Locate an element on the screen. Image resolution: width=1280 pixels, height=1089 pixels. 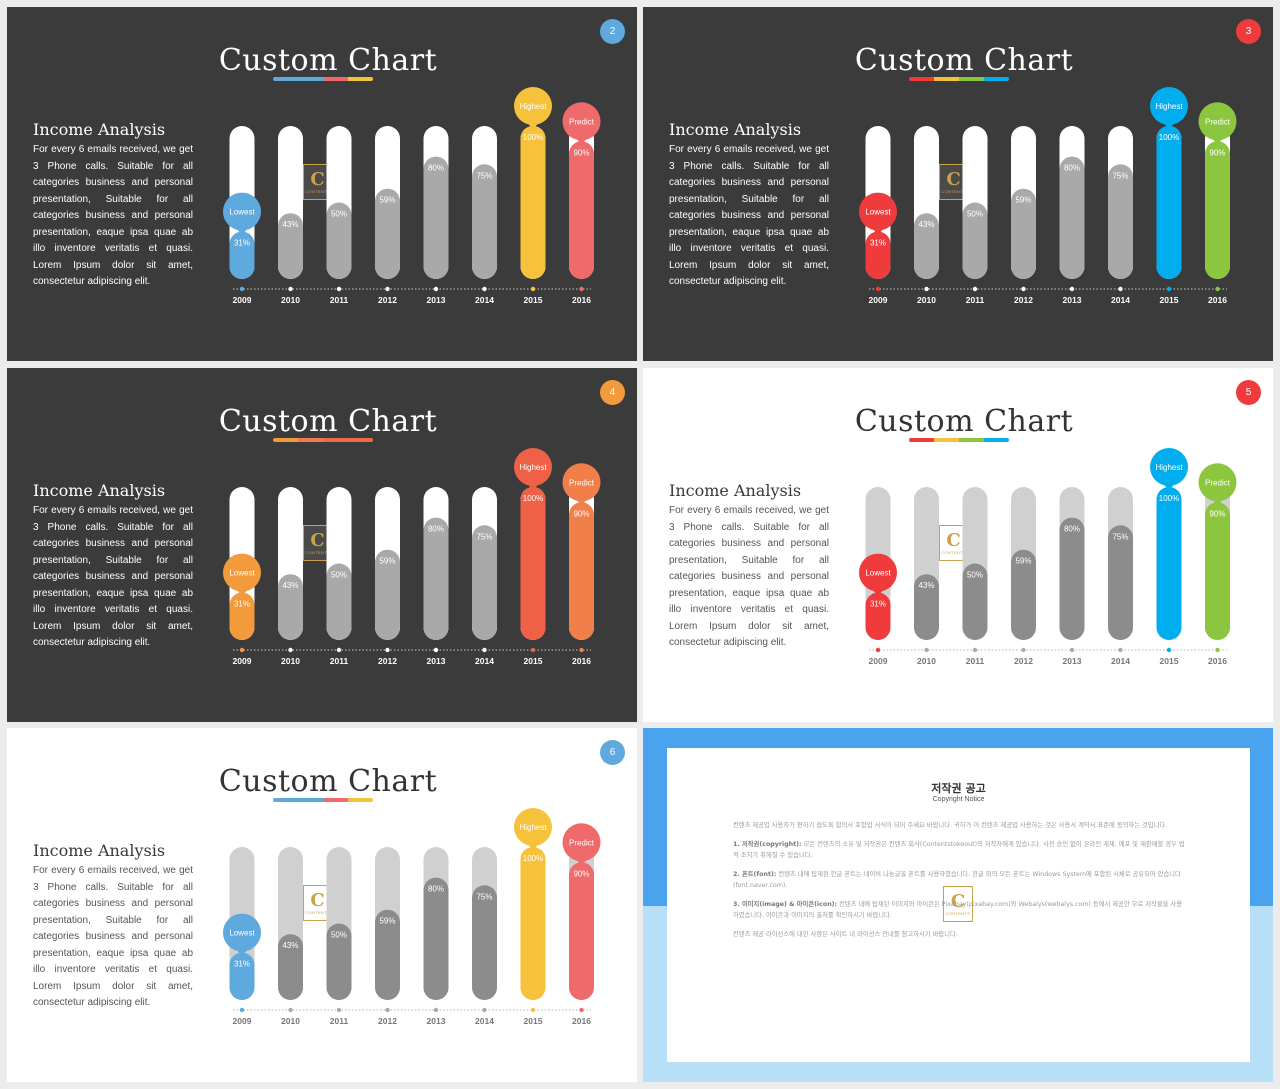
year-label: 2009 is located at coordinates (242, 661).